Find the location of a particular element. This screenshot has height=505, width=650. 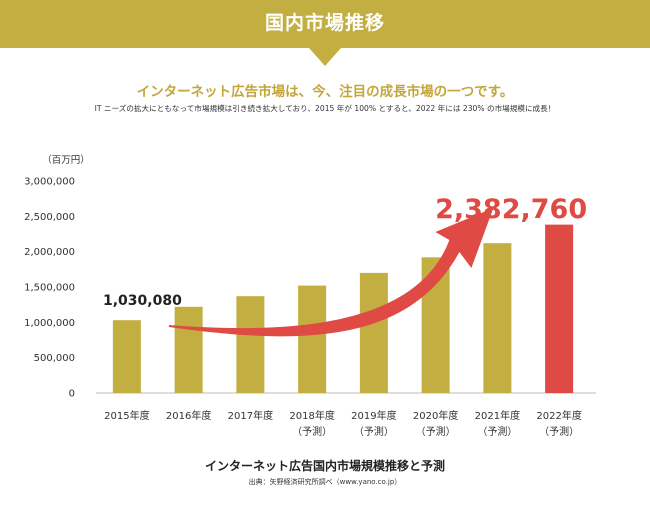

x-tick-label: 2020年度 is located at coordinates (435, 415).